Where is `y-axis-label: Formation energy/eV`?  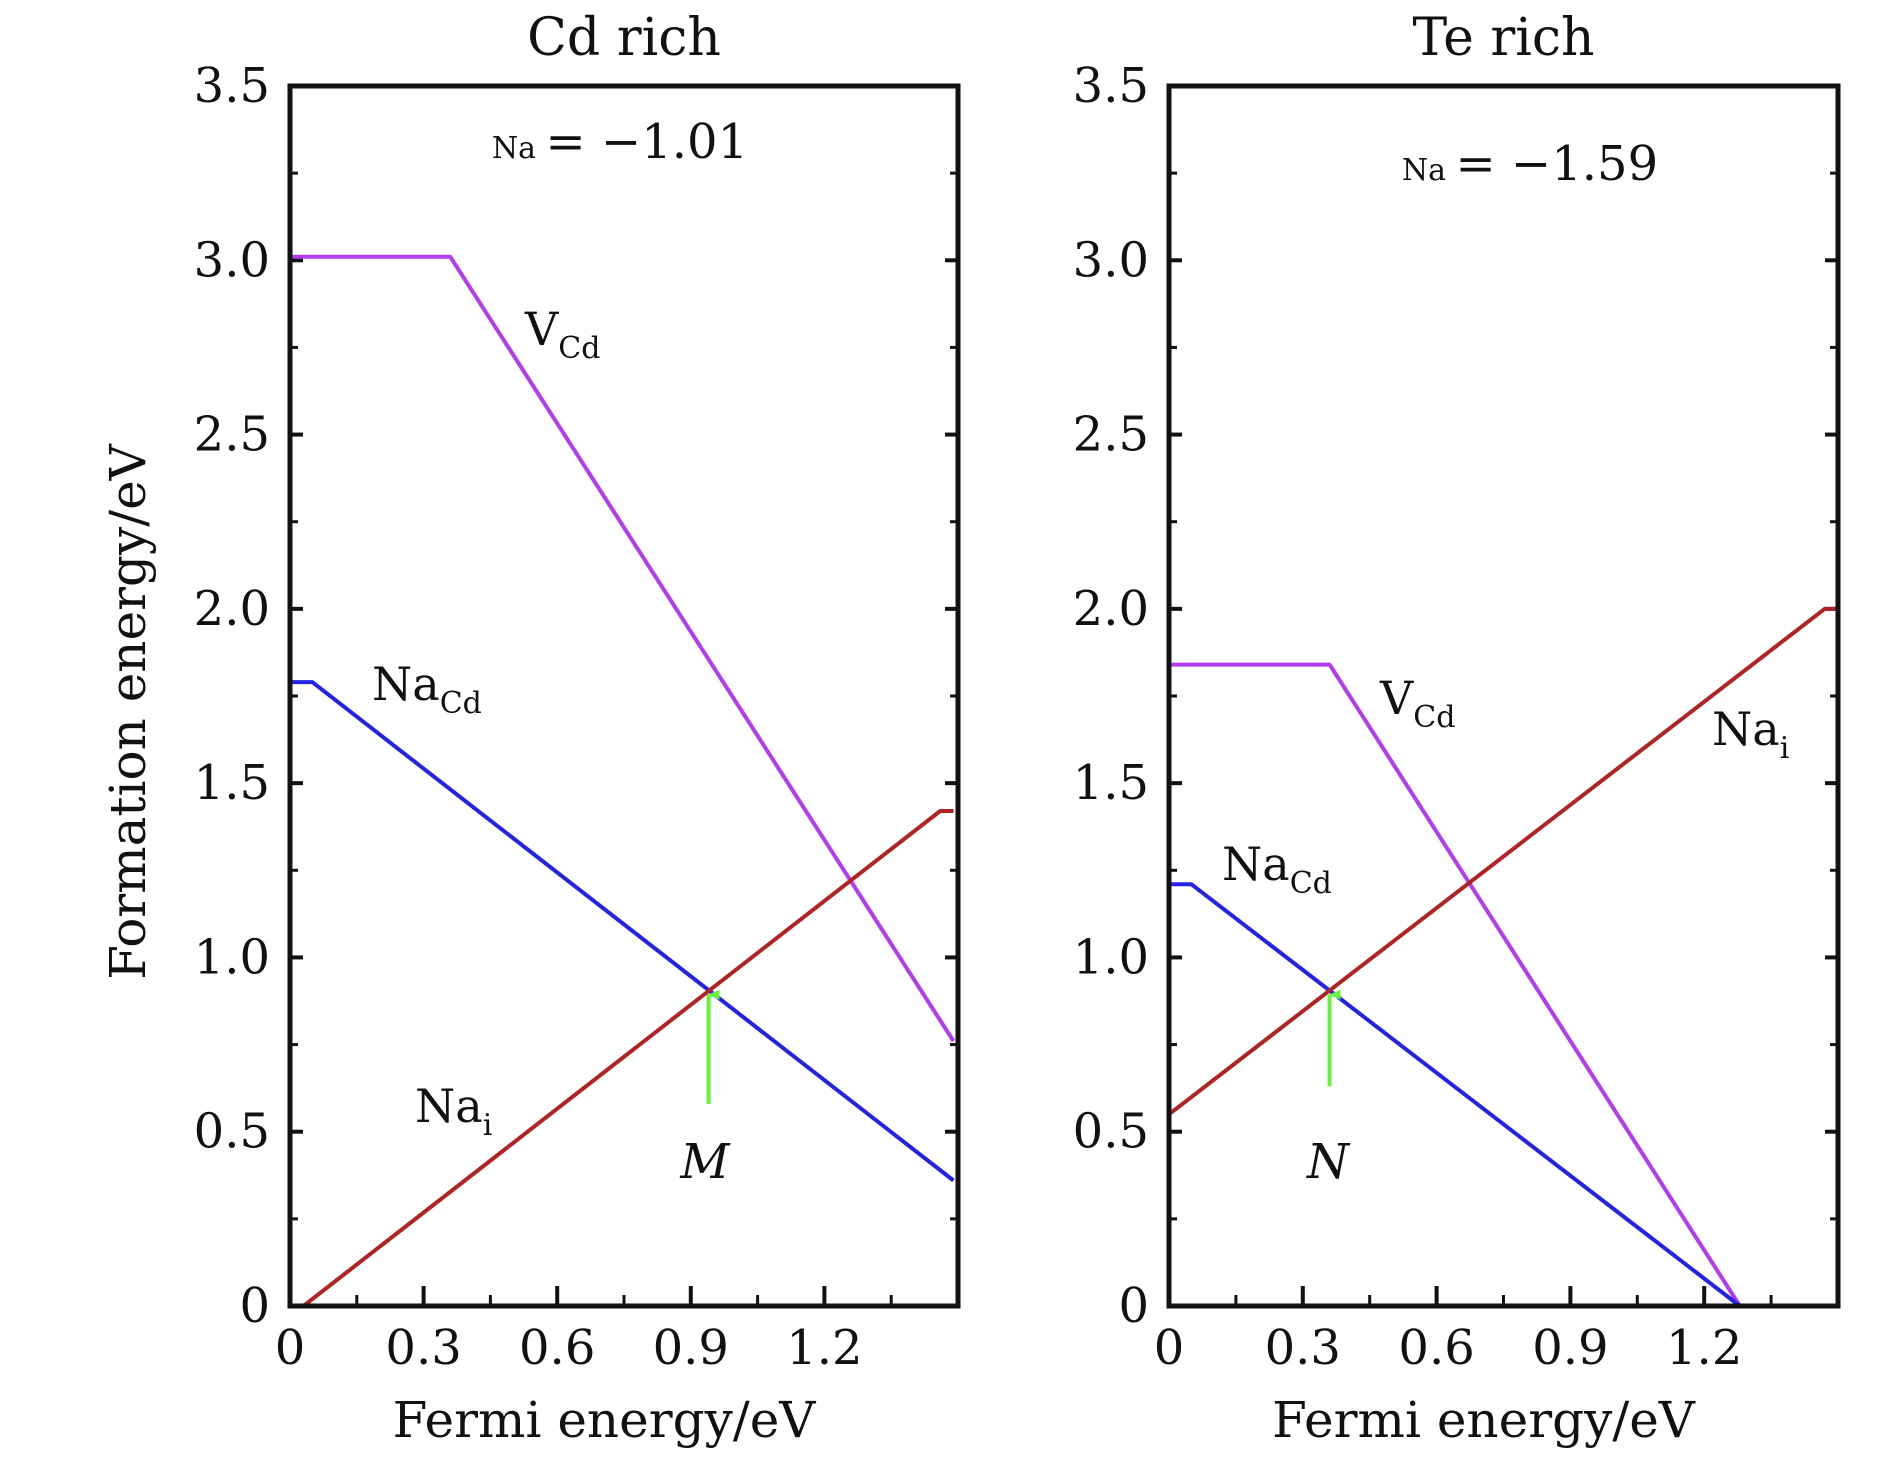 y-axis-label: Formation energy/eV is located at coordinates (128, 711).